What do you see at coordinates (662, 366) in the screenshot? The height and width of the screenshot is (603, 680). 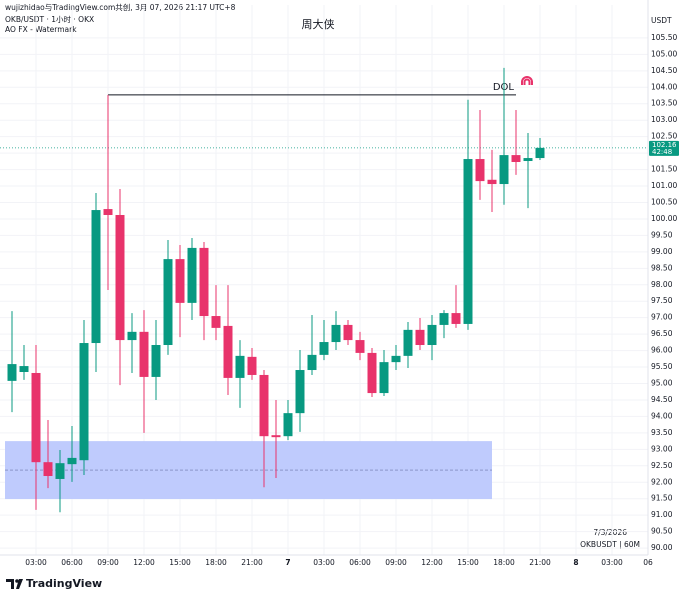 I see `y-tick-label: 95.50` at bounding box center [662, 366].